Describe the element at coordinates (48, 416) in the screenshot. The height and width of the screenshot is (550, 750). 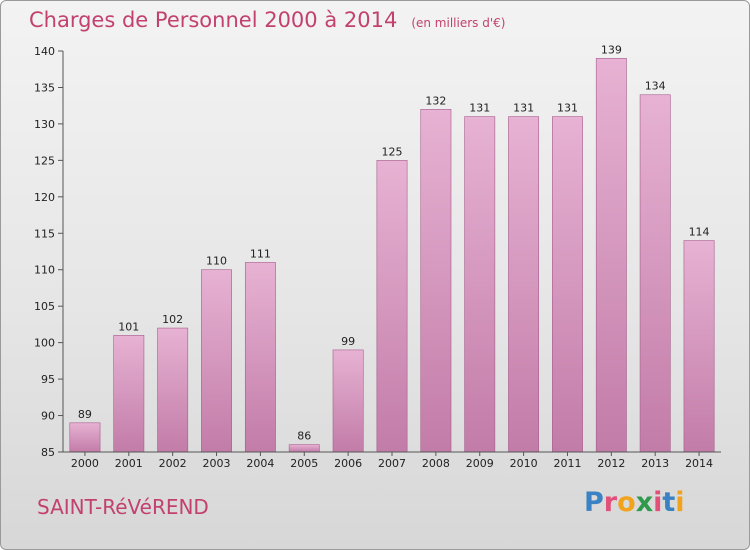
I see `y-tick-label: 90` at that location.